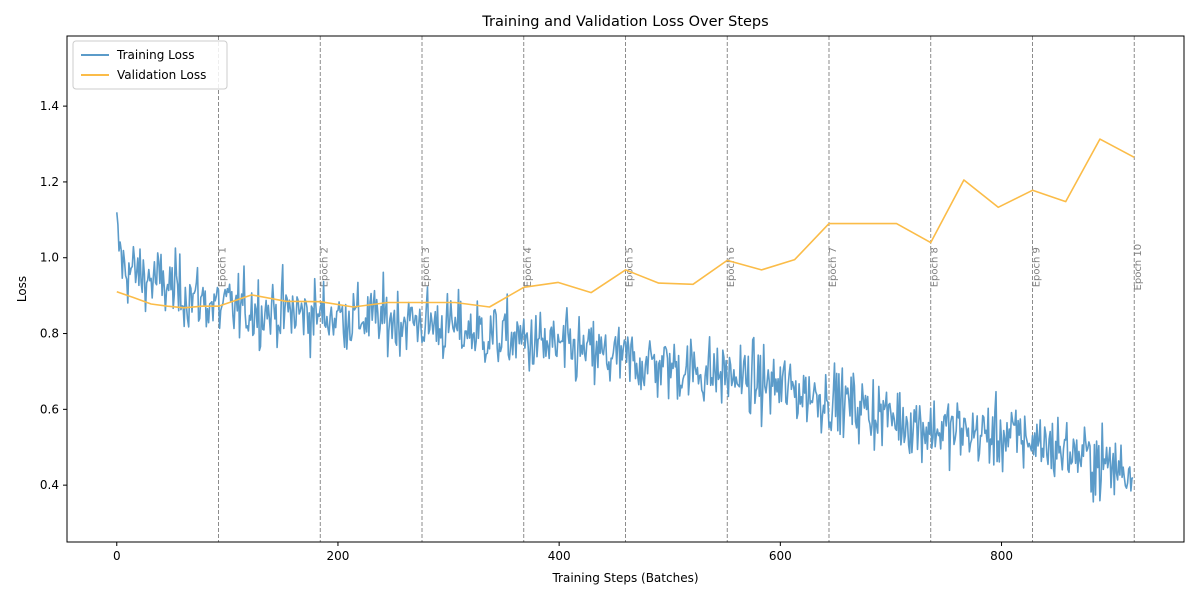  Describe the element at coordinates (1036, 267) in the screenshot. I see `epoch-label: Epoch 9` at that location.